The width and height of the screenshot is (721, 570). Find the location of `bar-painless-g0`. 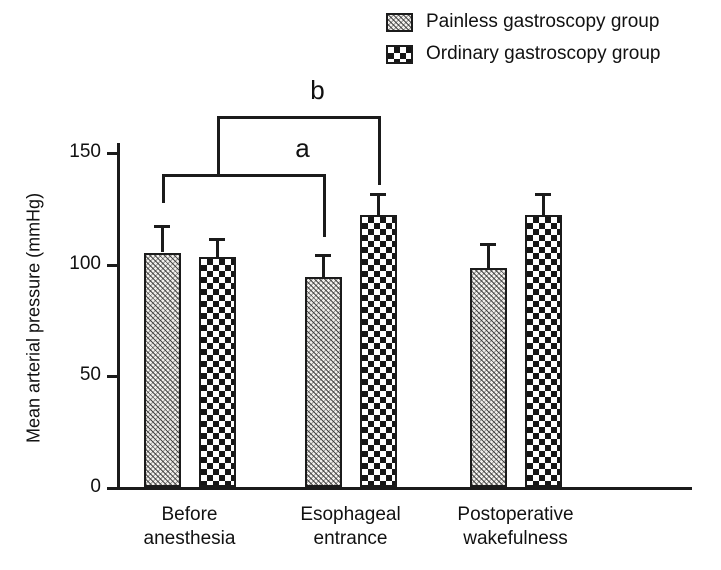

bar-painless-g0 is located at coordinates (162, 369).